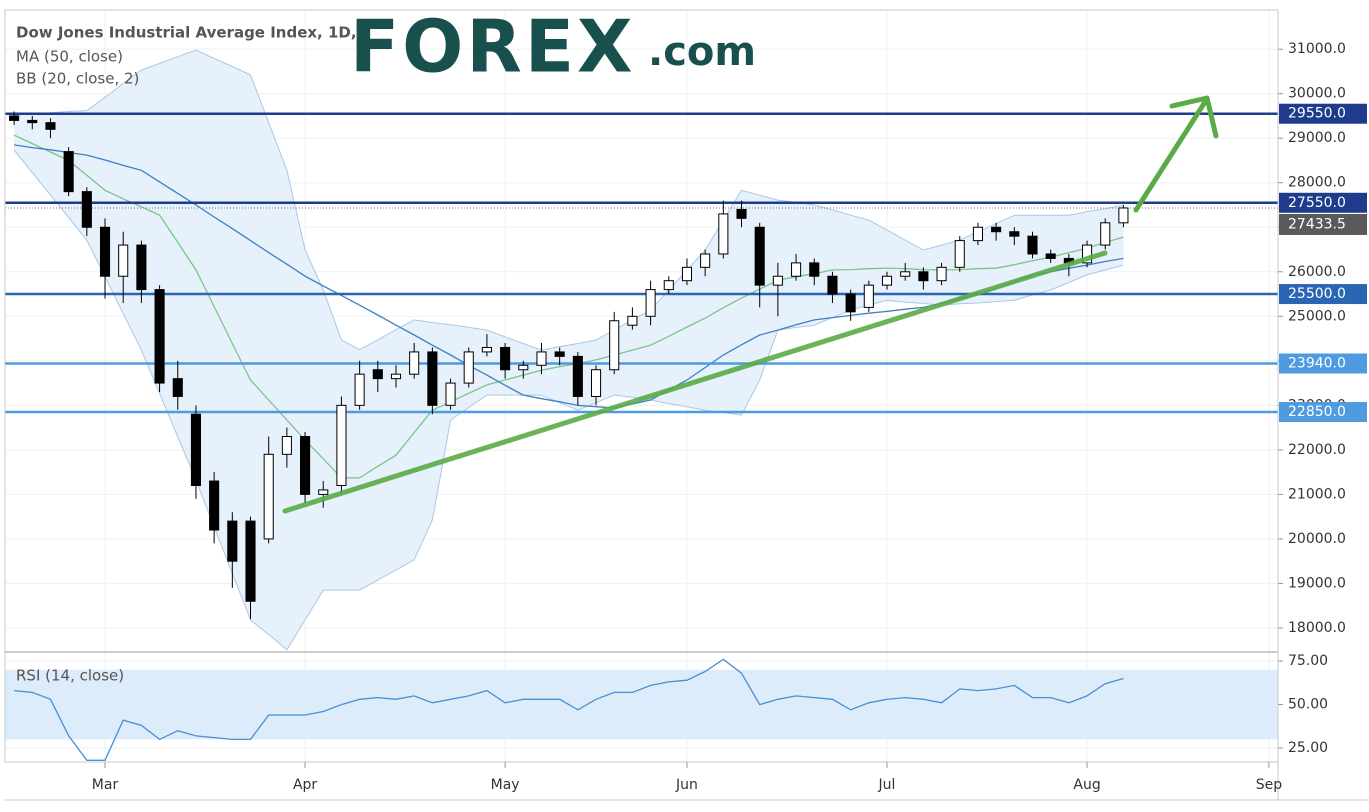  I want to click on y-tick-label: 18000.0, so click(1317, 628).